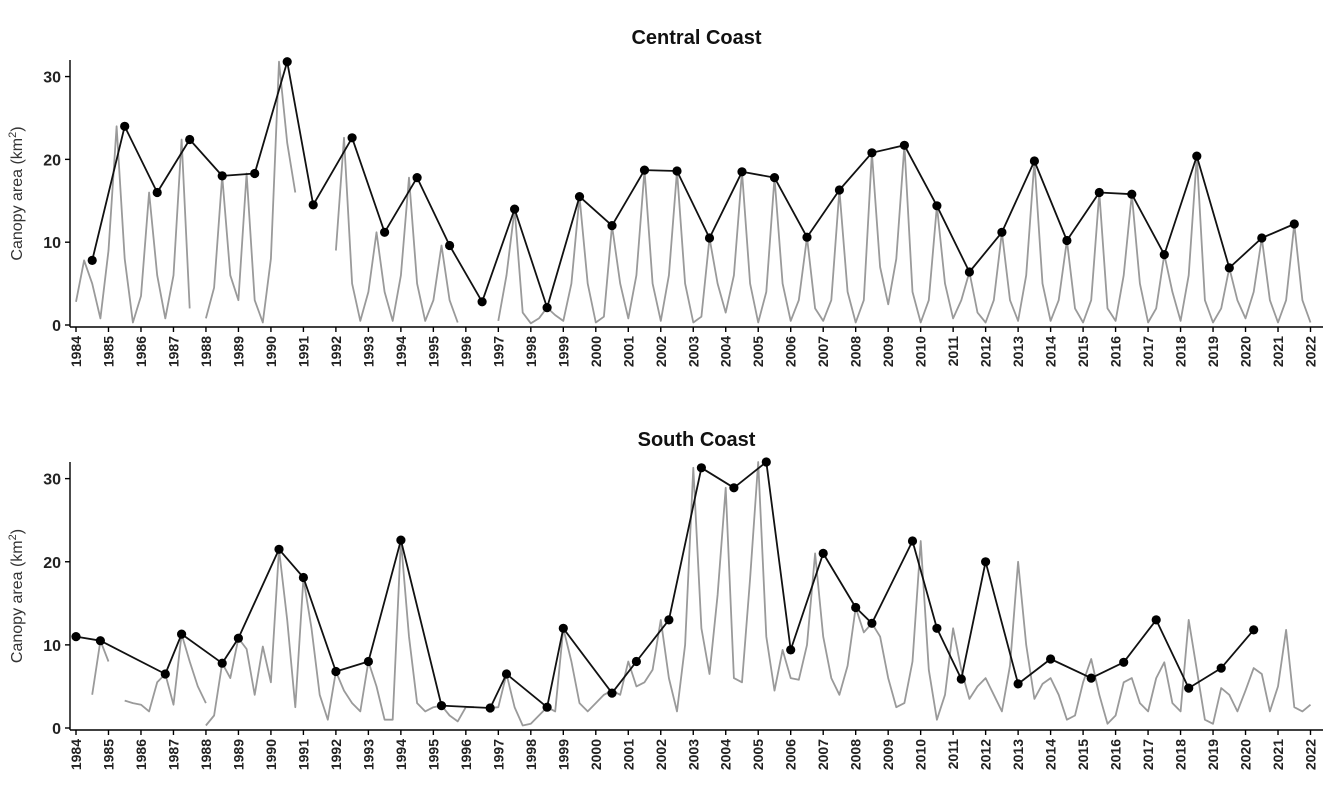 The image size is (1333, 792). Describe the element at coordinates (13, 135) in the screenshot. I see `panel0-y-axis-label-sup: 2` at that location.